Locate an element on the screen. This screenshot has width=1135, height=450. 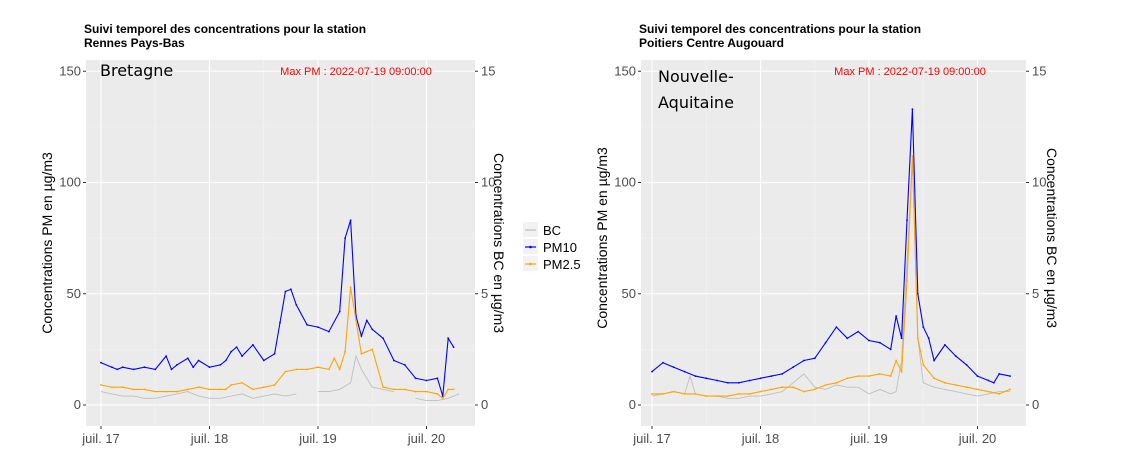
y-tick-label-right: 10 is located at coordinates (1039, 182).